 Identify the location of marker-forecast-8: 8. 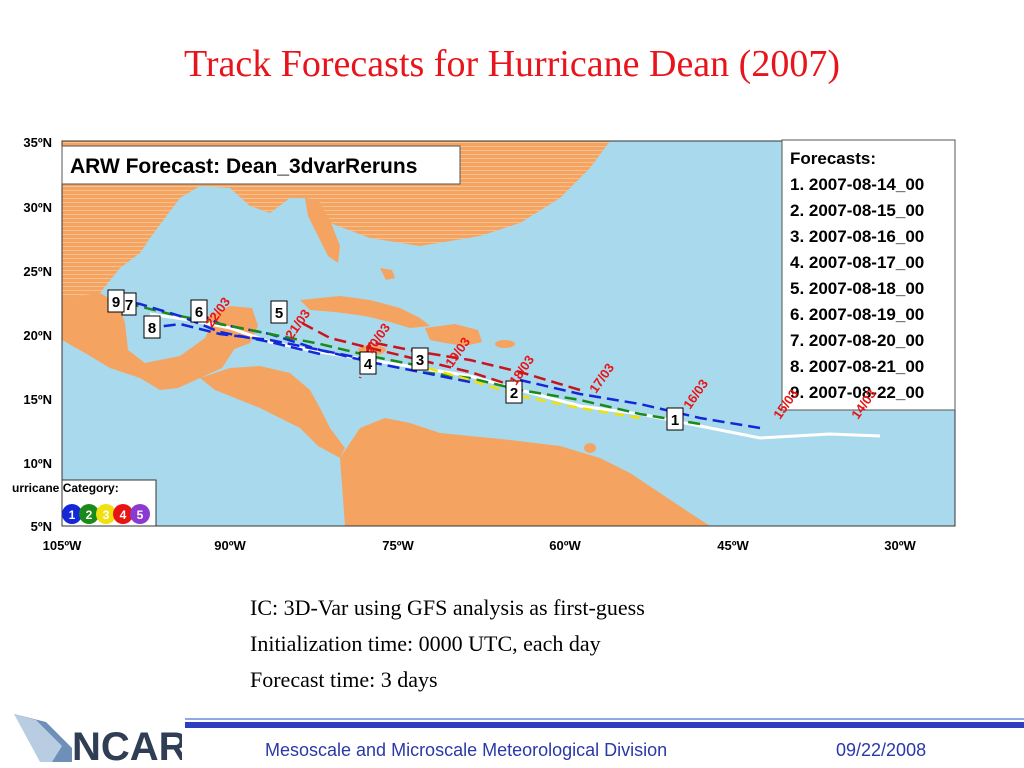
(152, 327).